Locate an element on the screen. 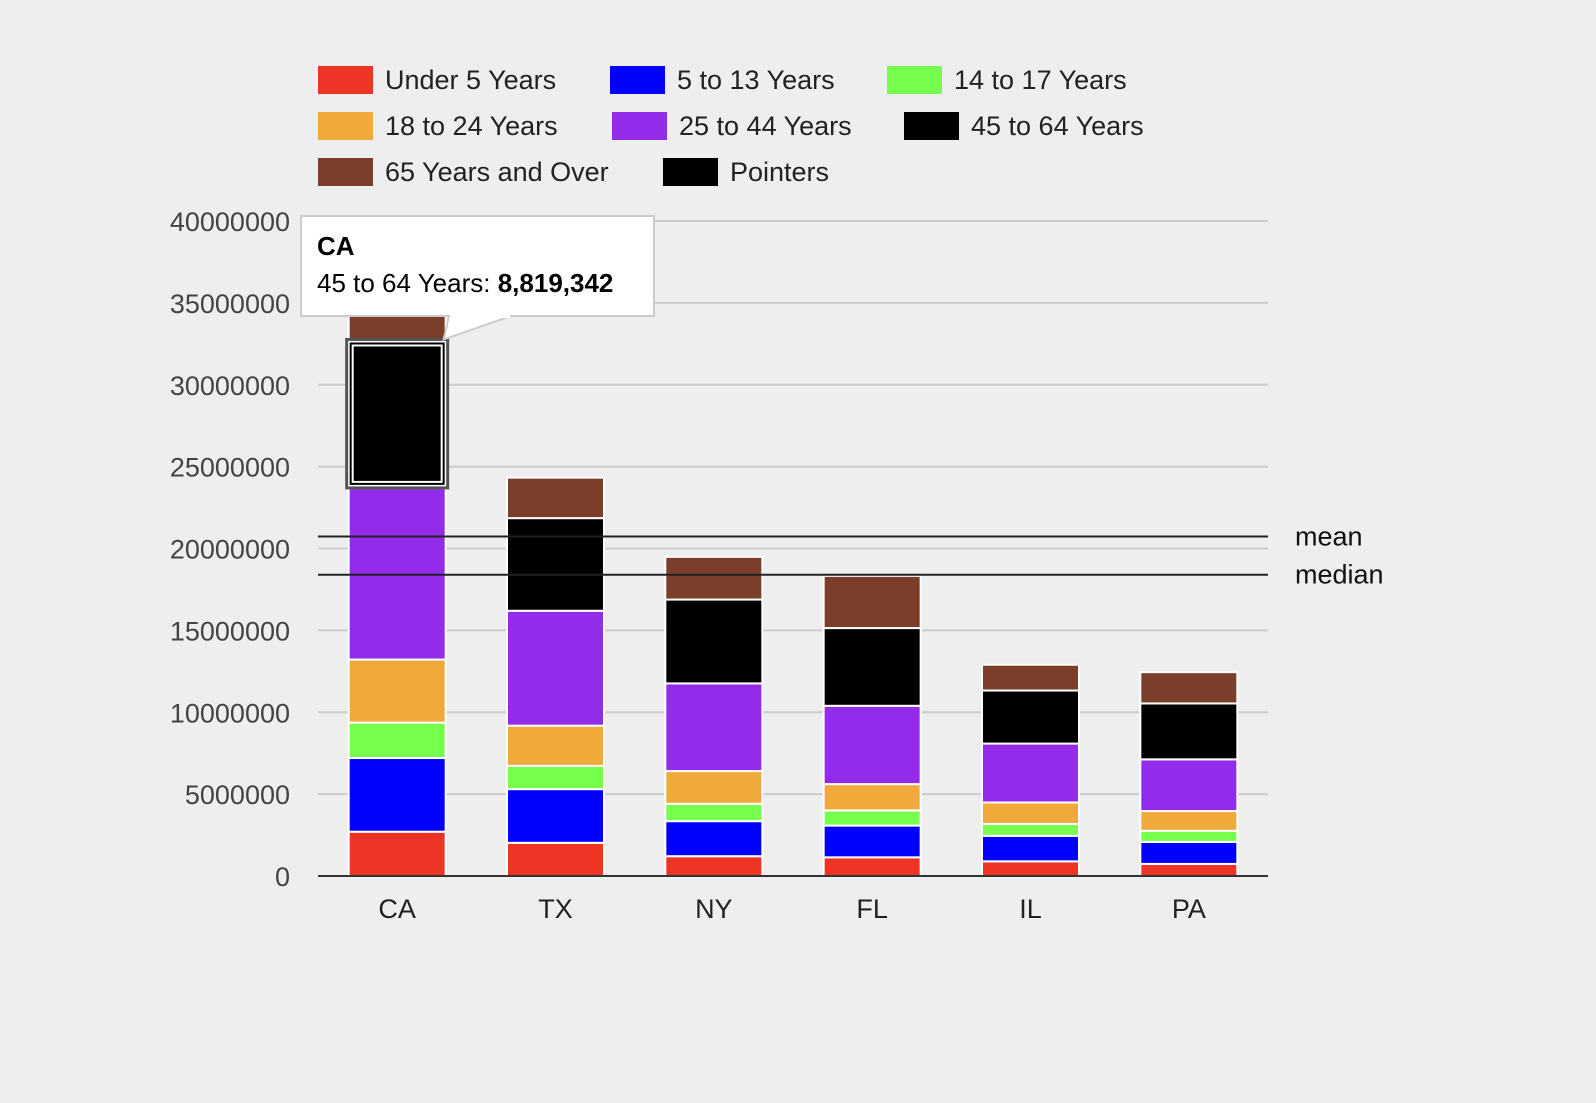 The width and height of the screenshot is (1596, 1103). bar-stack-tx is located at coordinates (555, 677).